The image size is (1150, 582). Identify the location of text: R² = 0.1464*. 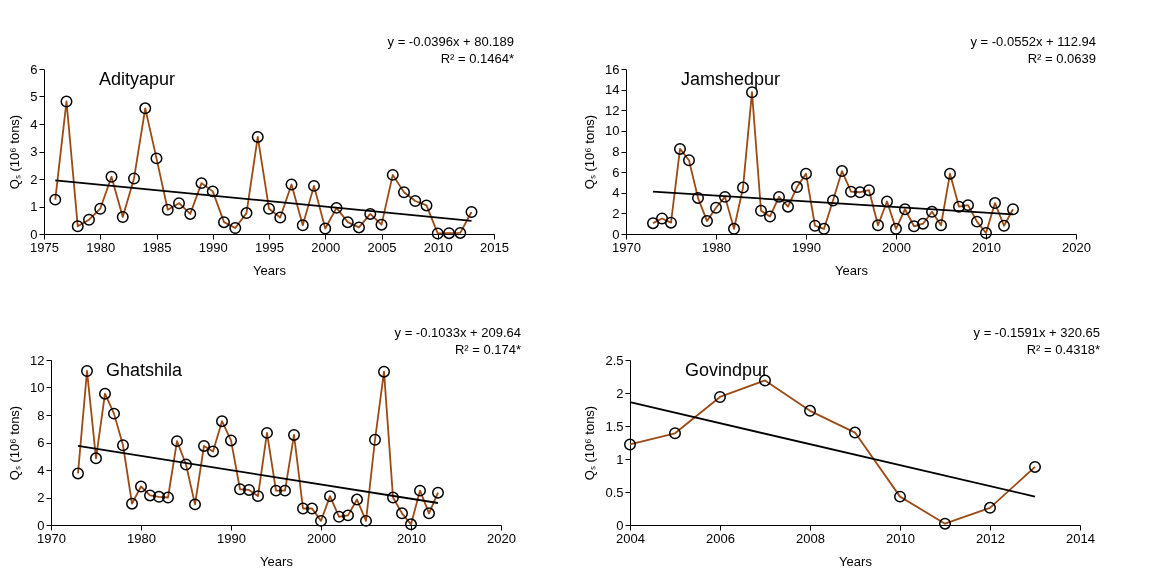
(477, 58).